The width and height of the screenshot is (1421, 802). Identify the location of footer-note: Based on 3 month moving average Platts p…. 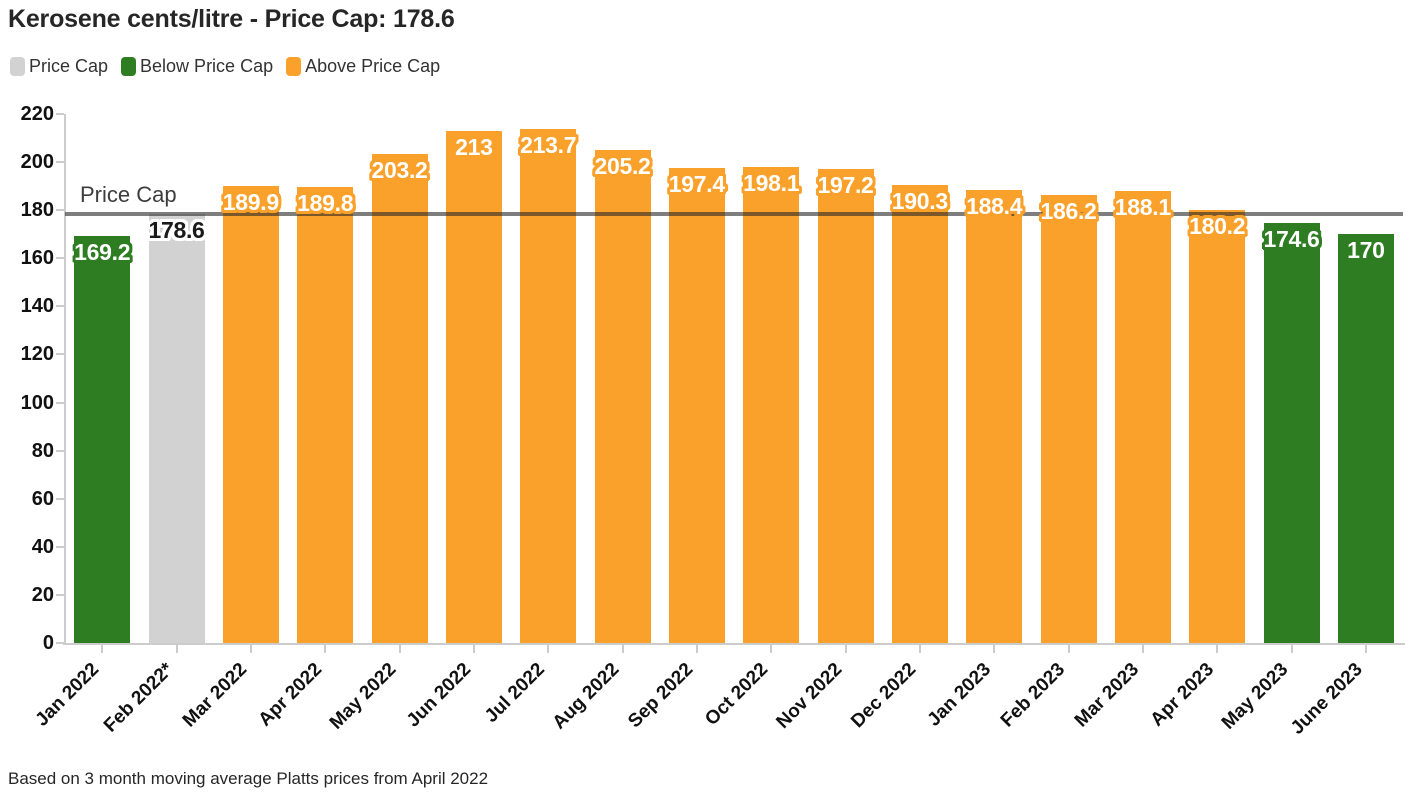
(248, 778).